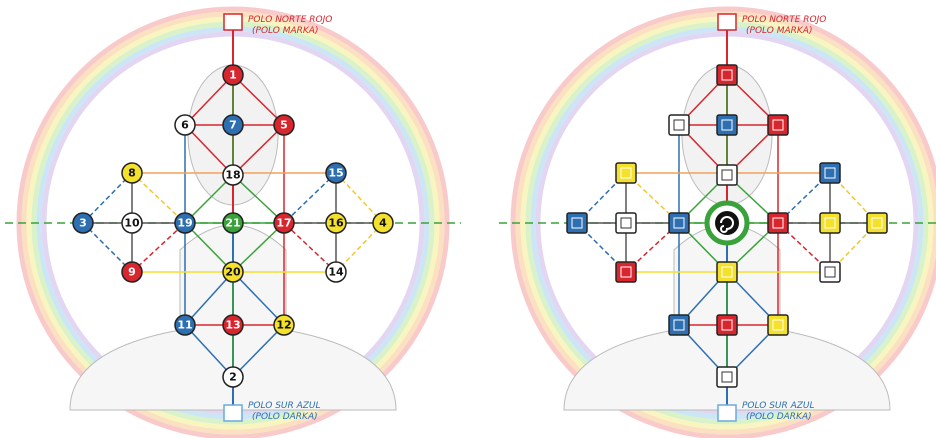 This screenshot has height=438, width=936. I want to click on node-label: 9, so click(132, 272).